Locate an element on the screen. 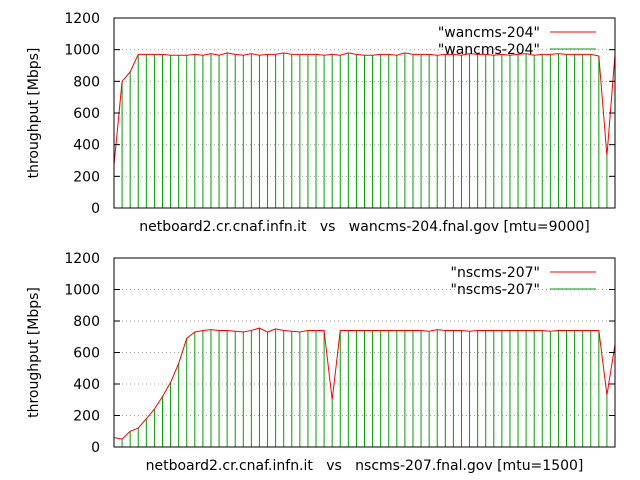 Image resolution: width=640 pixels, height=480 pixels. legend: "nscms-207""nscms-207" is located at coordinates (523, 281).